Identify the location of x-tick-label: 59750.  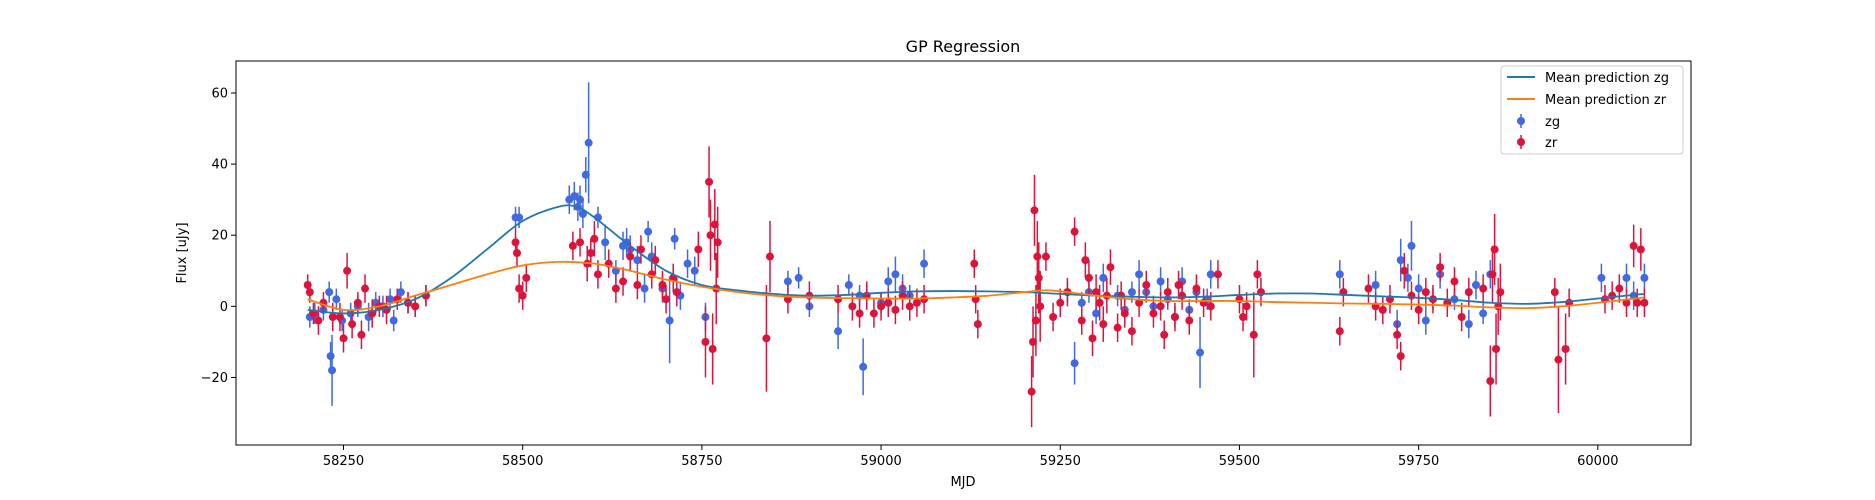
(1418, 461).